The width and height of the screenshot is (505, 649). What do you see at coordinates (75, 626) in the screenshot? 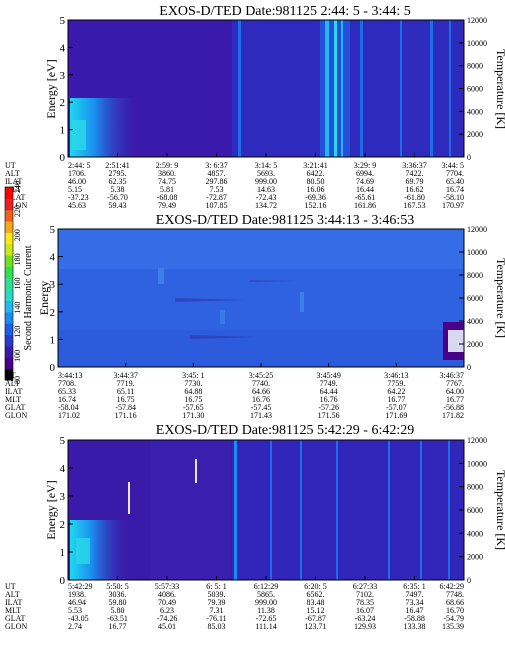
I see `table-cell: 2.74` at bounding box center [75, 626].